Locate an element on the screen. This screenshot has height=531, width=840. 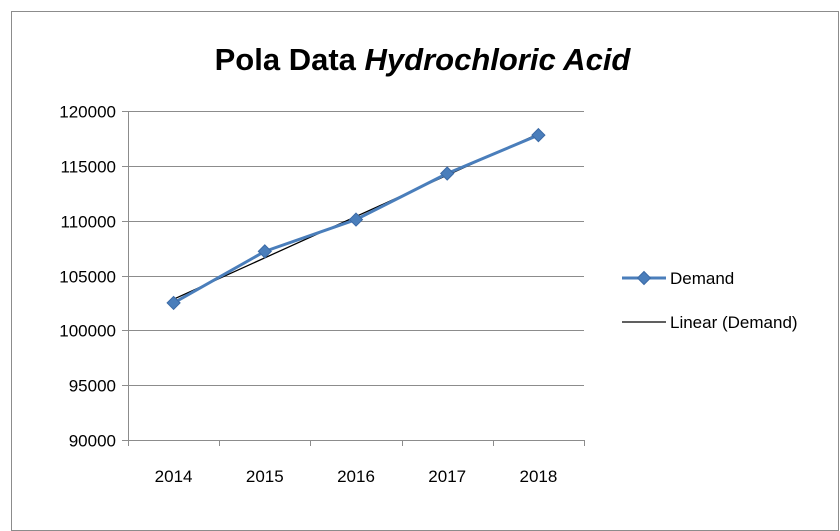
point-demand-2018 is located at coordinates (538, 135).